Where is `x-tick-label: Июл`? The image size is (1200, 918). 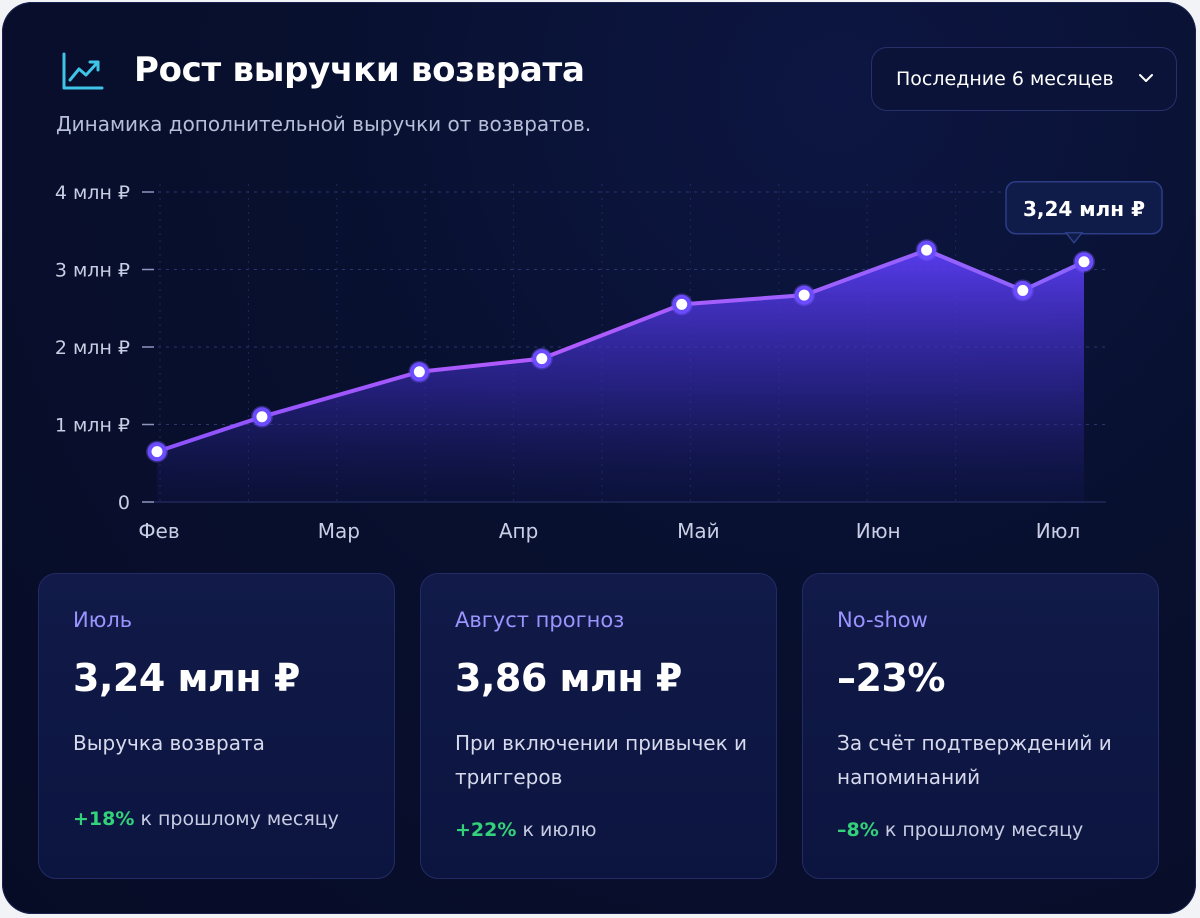 x-tick-label: Июл is located at coordinates (1058, 531).